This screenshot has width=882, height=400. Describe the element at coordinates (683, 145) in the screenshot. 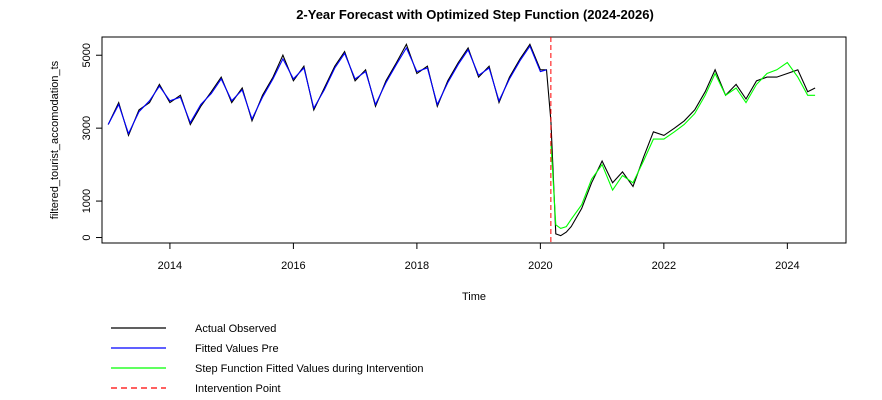

I see `series-step-line` at that location.